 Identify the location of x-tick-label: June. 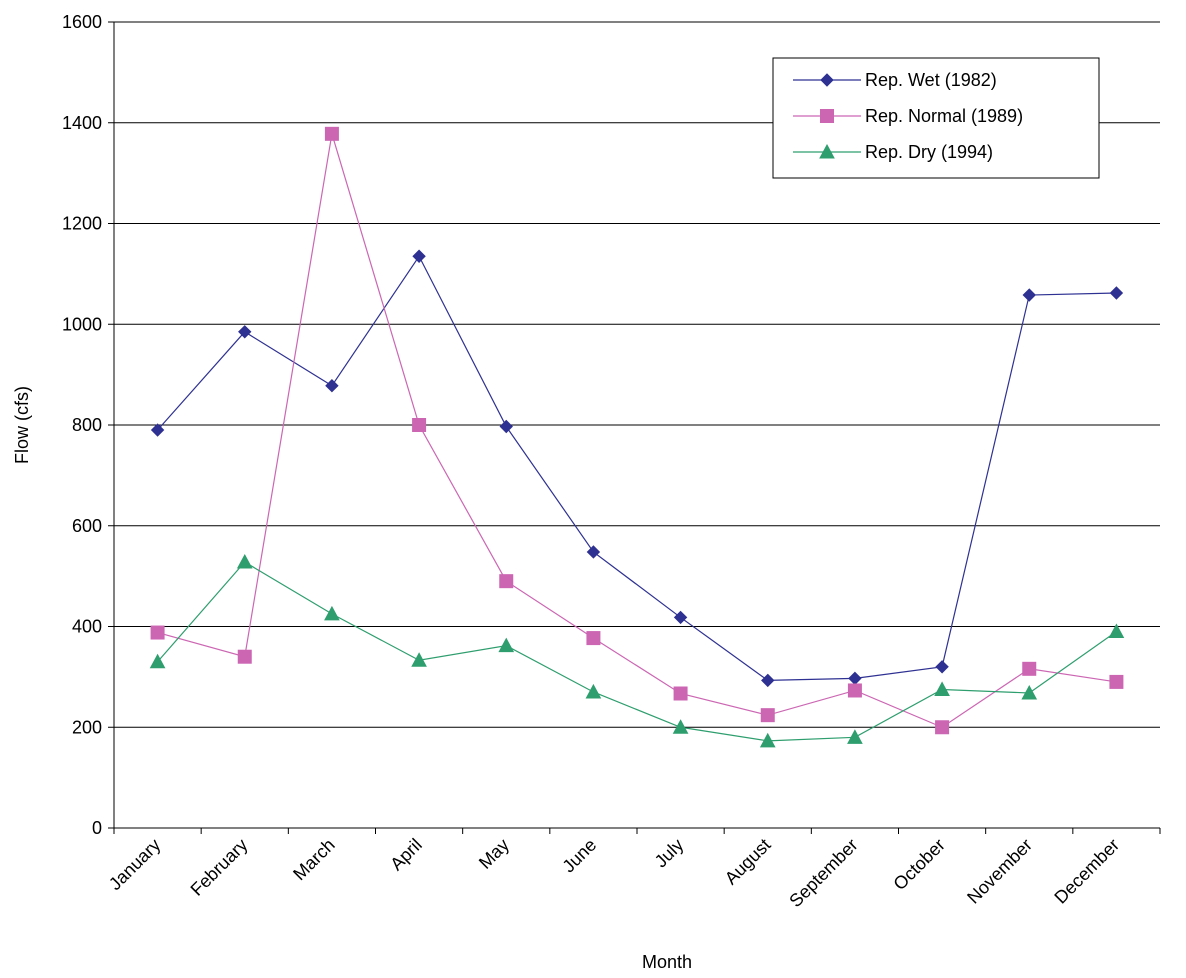
(579, 856).